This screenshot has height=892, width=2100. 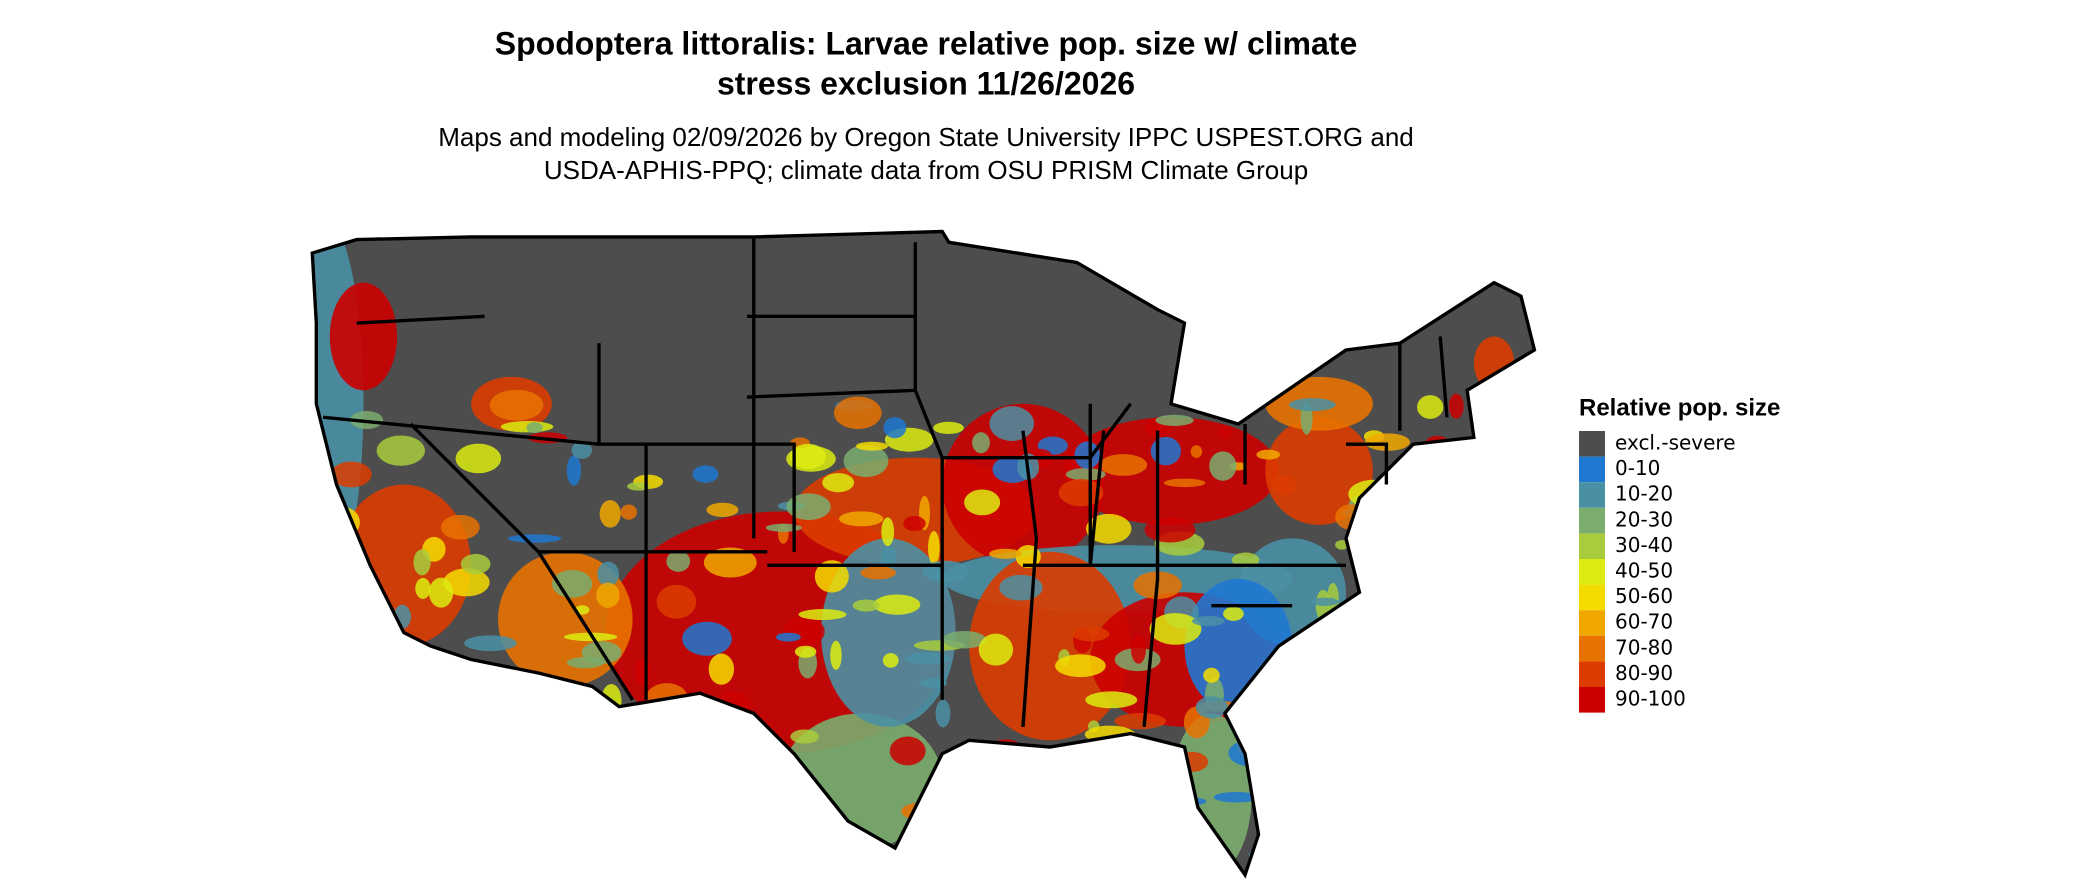 What do you see at coordinates (1679, 407) in the screenshot?
I see `legend-title: Relative pop. size` at bounding box center [1679, 407].